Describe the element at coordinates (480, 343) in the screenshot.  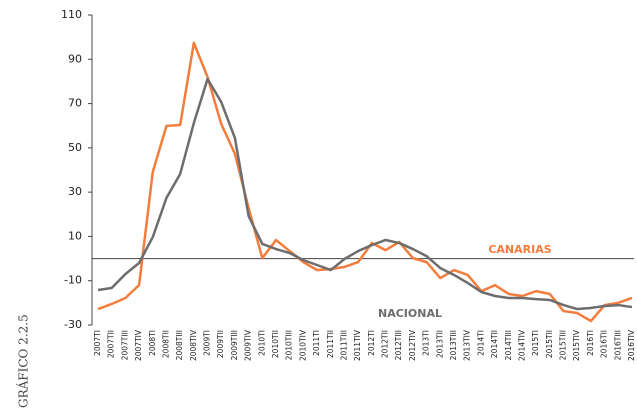
I see `x-tick-label: 2014TI` at that location.